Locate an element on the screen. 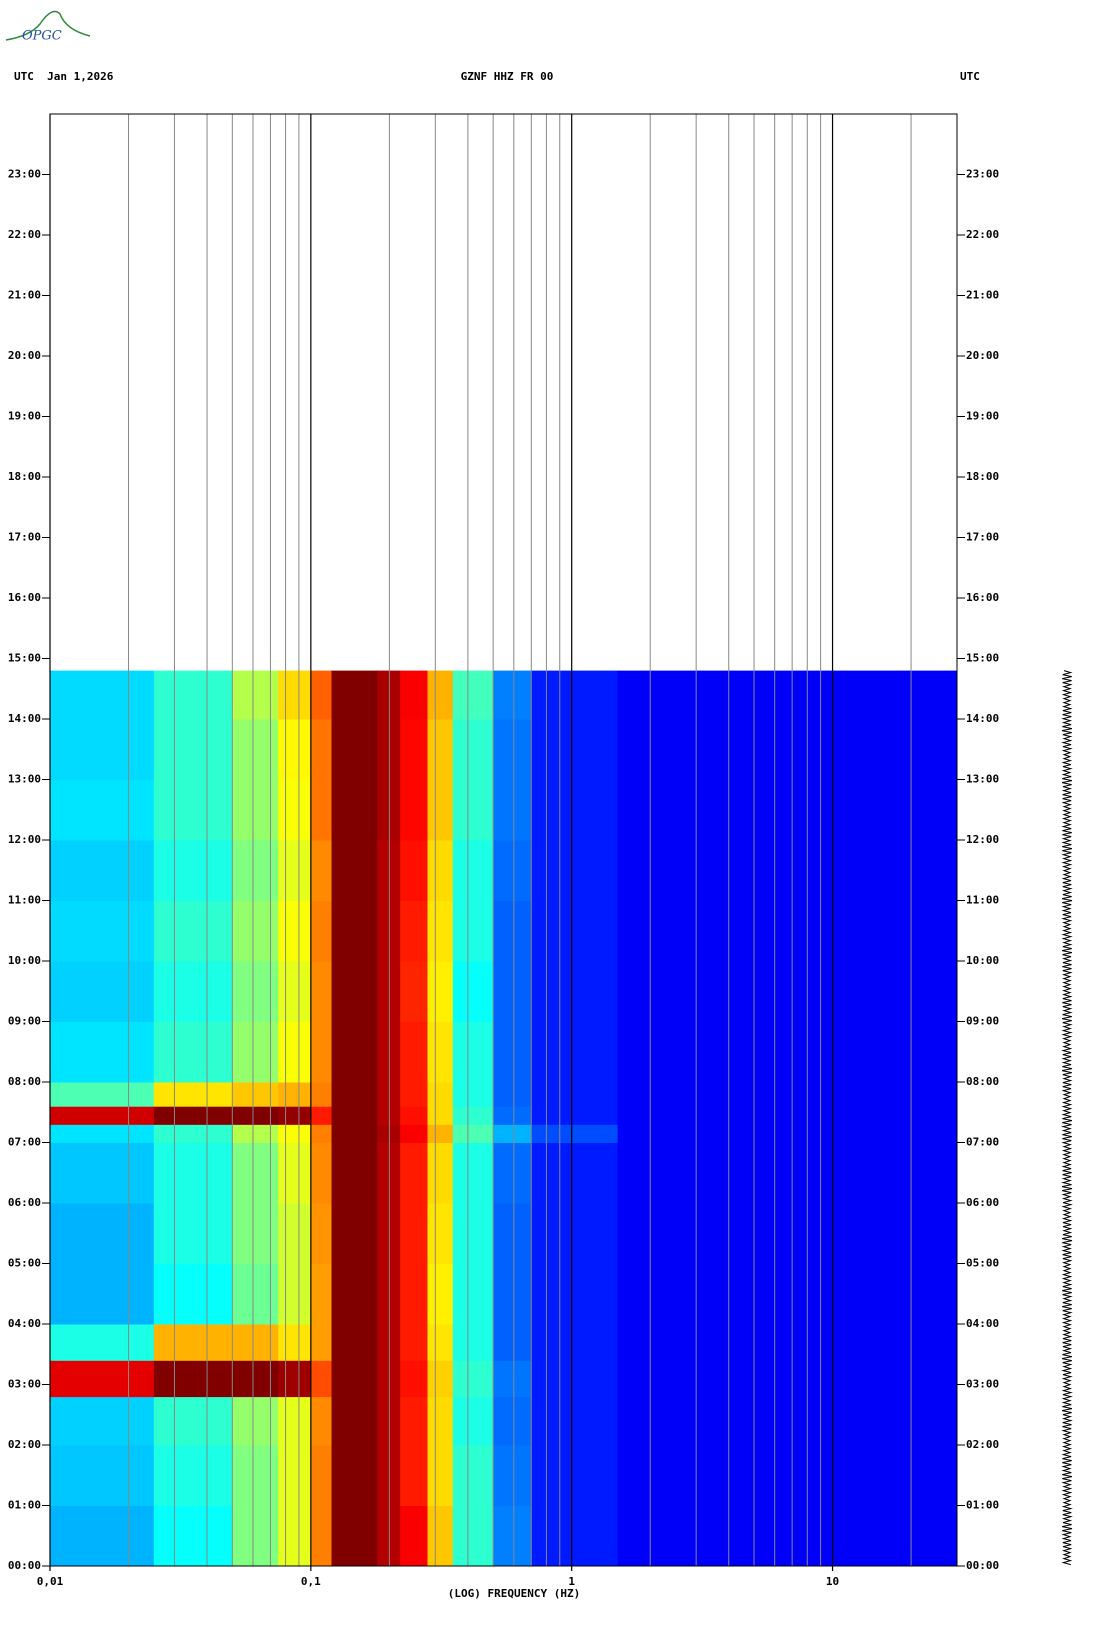 The width and height of the screenshot is (1102, 1634). seismogram-trace is located at coordinates (1067, 1118).